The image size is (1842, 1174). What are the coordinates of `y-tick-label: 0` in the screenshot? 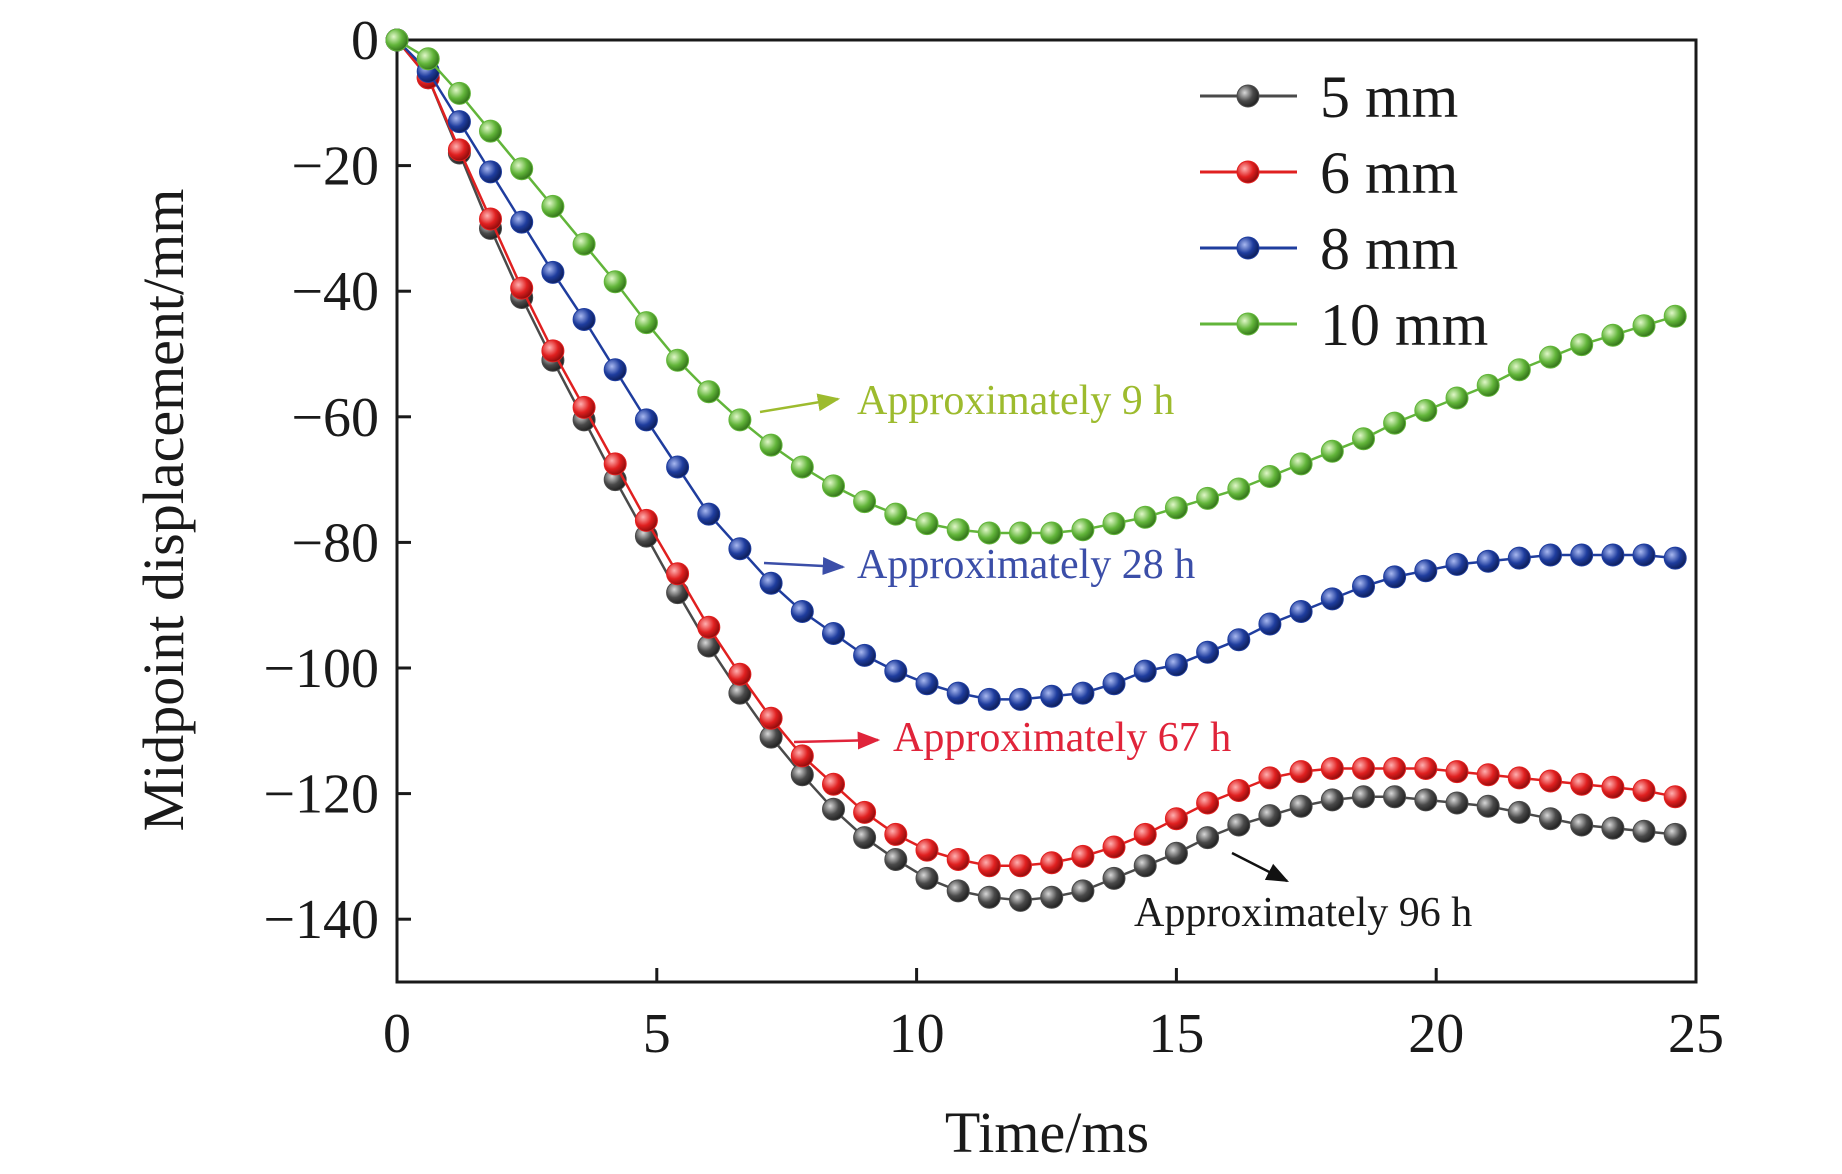 It's located at (365, 41).